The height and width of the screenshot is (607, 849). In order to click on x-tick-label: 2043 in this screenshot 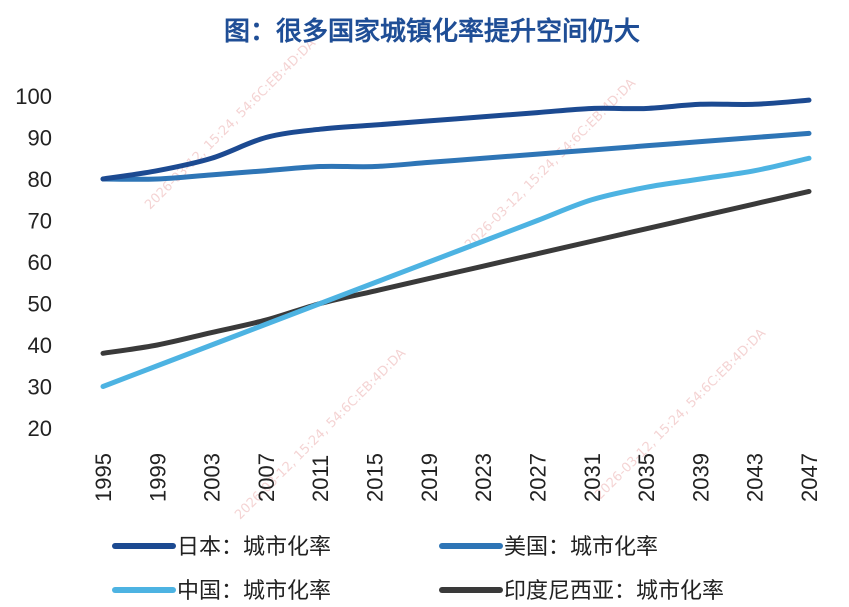, I will do `click(755, 477)`.